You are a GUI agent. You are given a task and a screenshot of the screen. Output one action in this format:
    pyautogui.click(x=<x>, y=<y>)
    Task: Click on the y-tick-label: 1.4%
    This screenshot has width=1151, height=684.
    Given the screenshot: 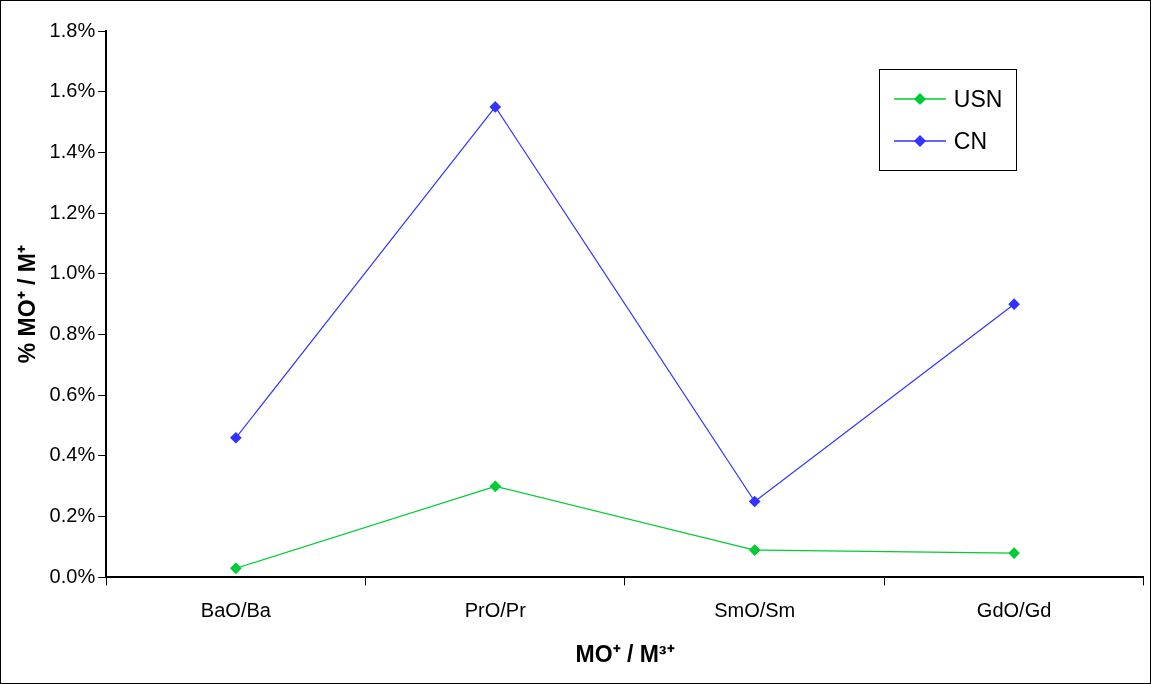 What is the action you would take?
    pyautogui.click(x=72, y=150)
    